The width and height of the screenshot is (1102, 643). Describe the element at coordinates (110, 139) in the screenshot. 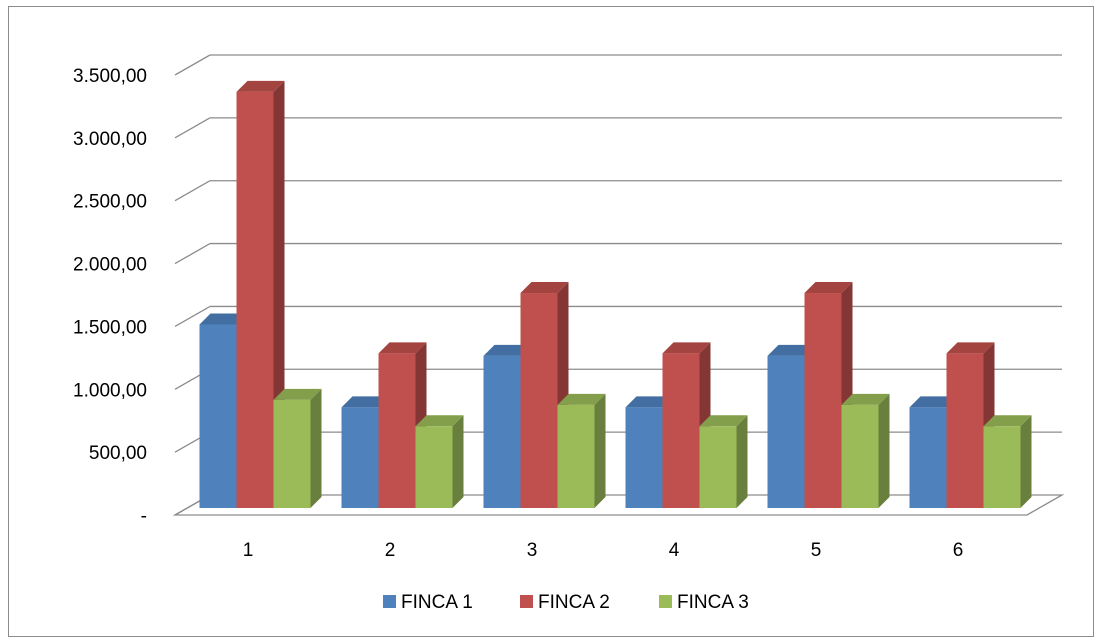

I see `y-tick-label: 3.000,00` at that location.